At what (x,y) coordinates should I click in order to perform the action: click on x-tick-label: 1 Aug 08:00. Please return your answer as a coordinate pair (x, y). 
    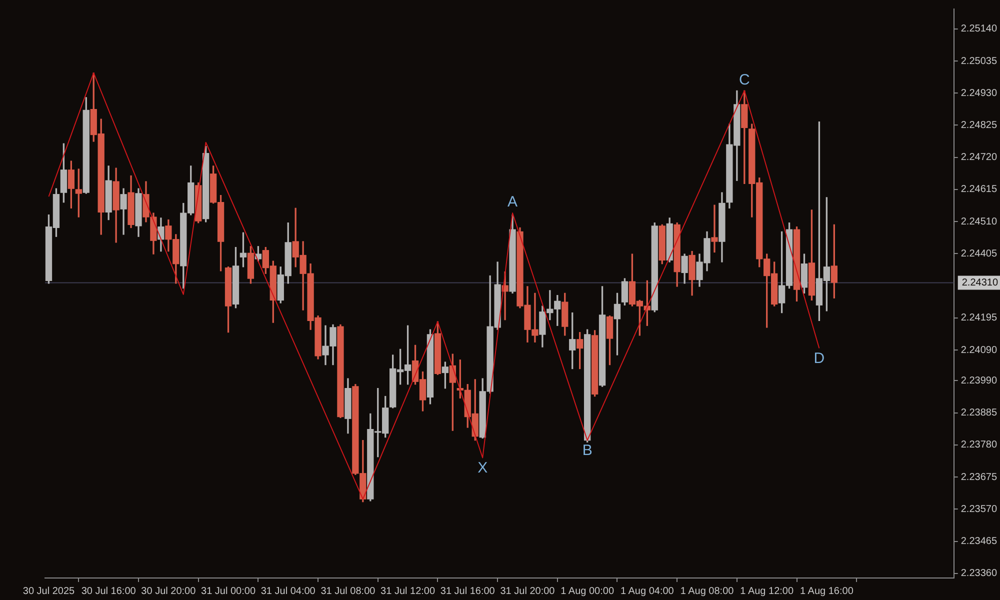
    Looking at the image, I should click on (707, 591).